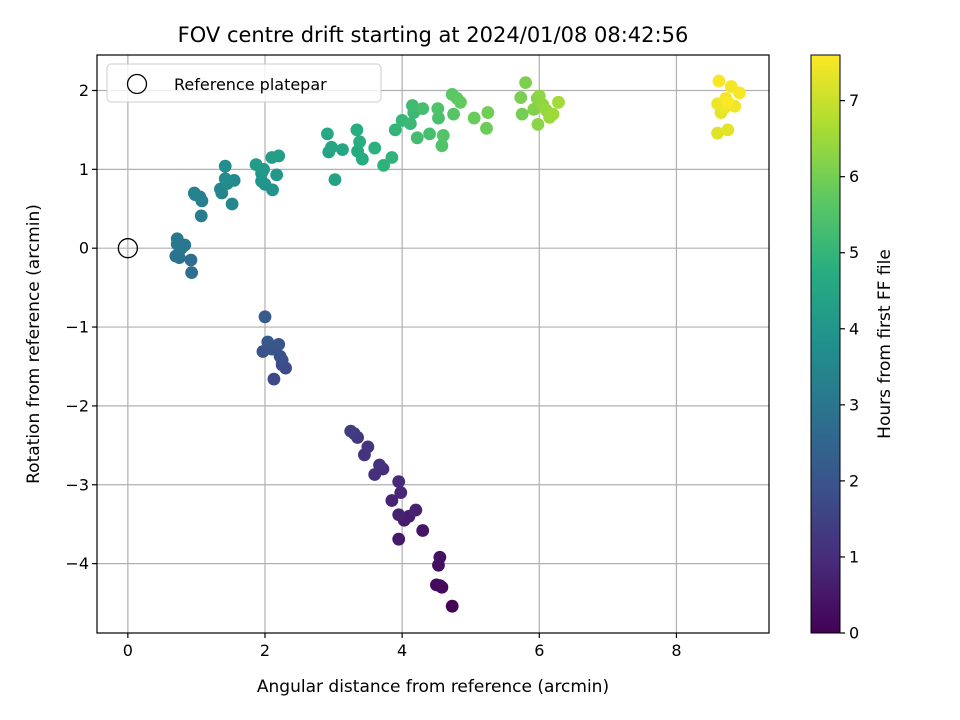 This screenshot has height=720, width=960. I want to click on x-axis-label: Angular distance from reference (arcmin), so click(433, 687).